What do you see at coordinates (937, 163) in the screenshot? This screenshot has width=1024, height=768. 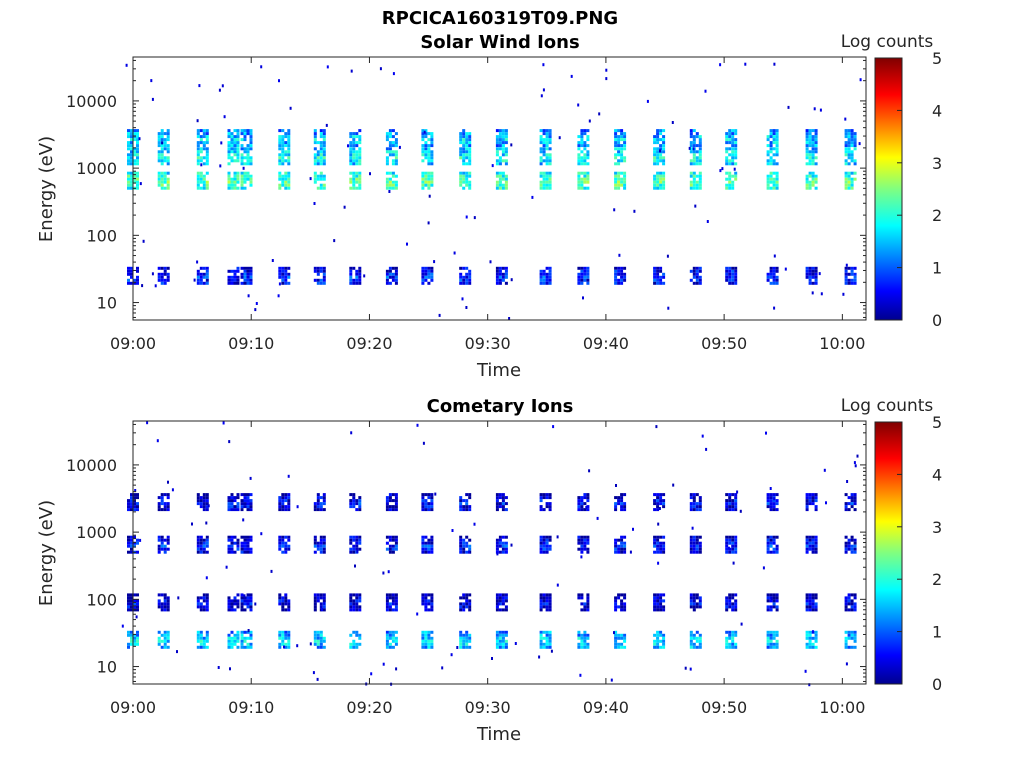 I see `colorbar-tick-label: 3` at bounding box center [937, 163].